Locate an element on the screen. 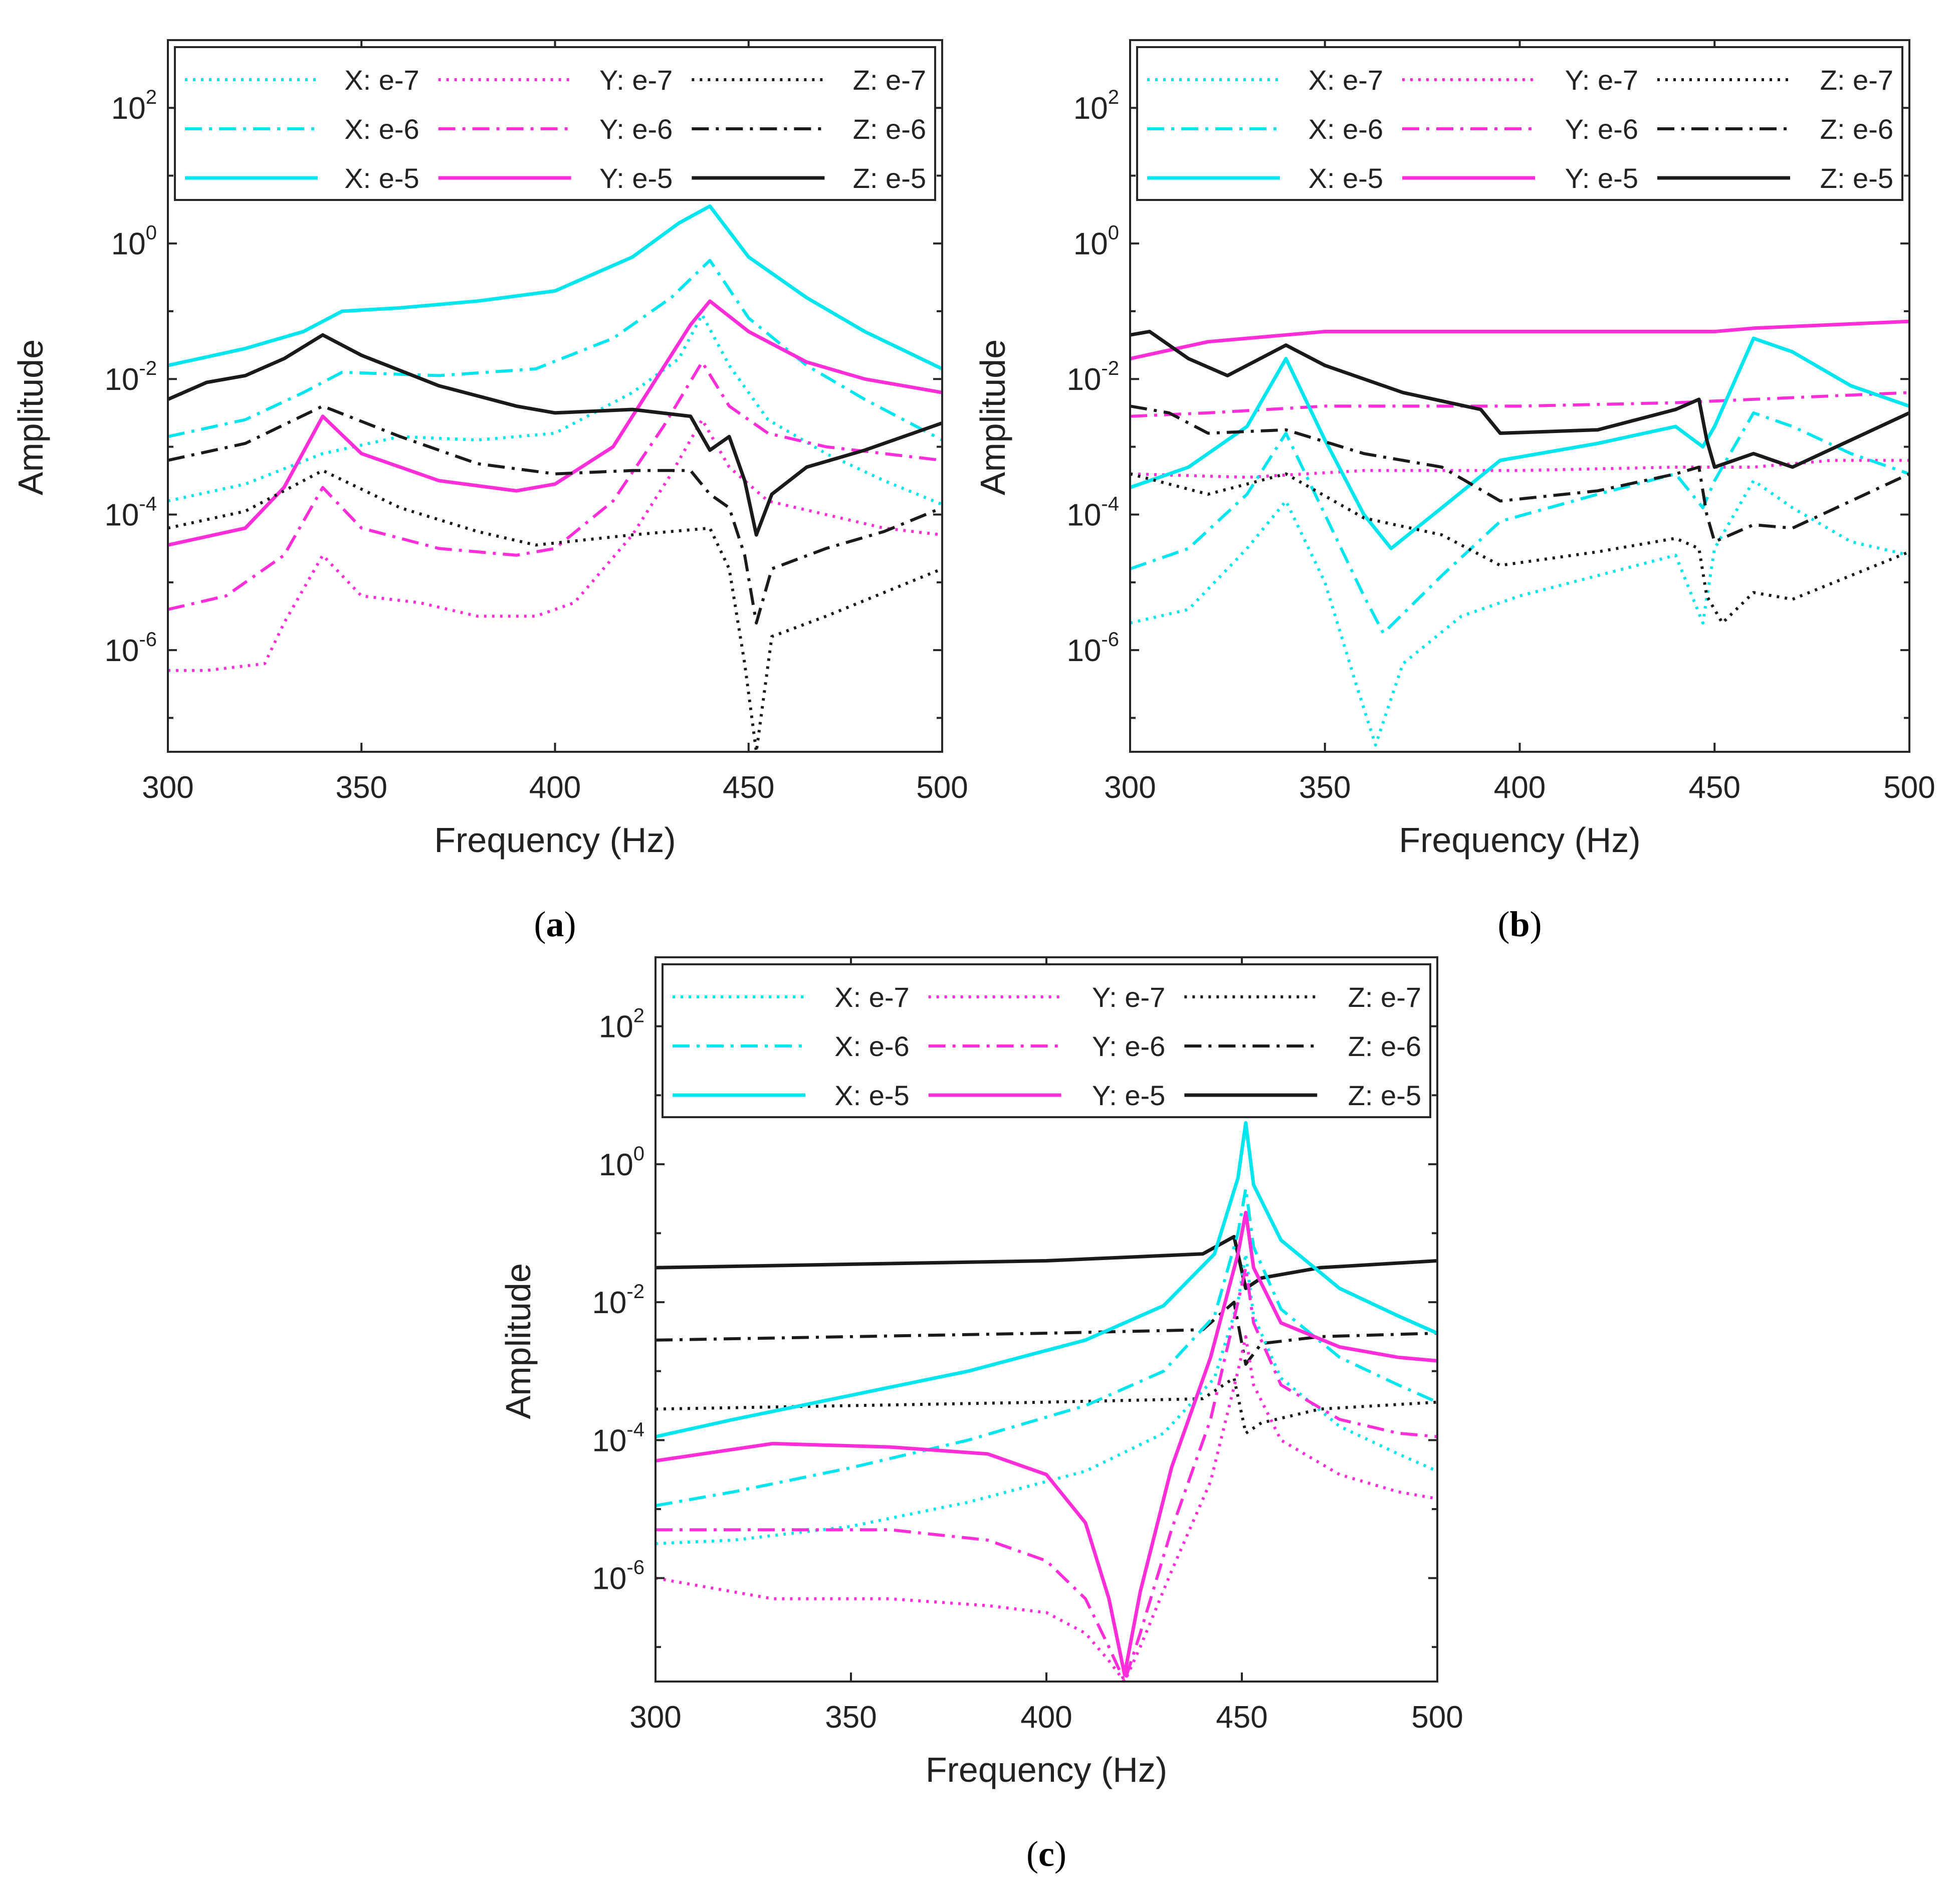 This screenshot has width=1960, height=1881. panel-caption: (c) is located at coordinates (1046, 1854).